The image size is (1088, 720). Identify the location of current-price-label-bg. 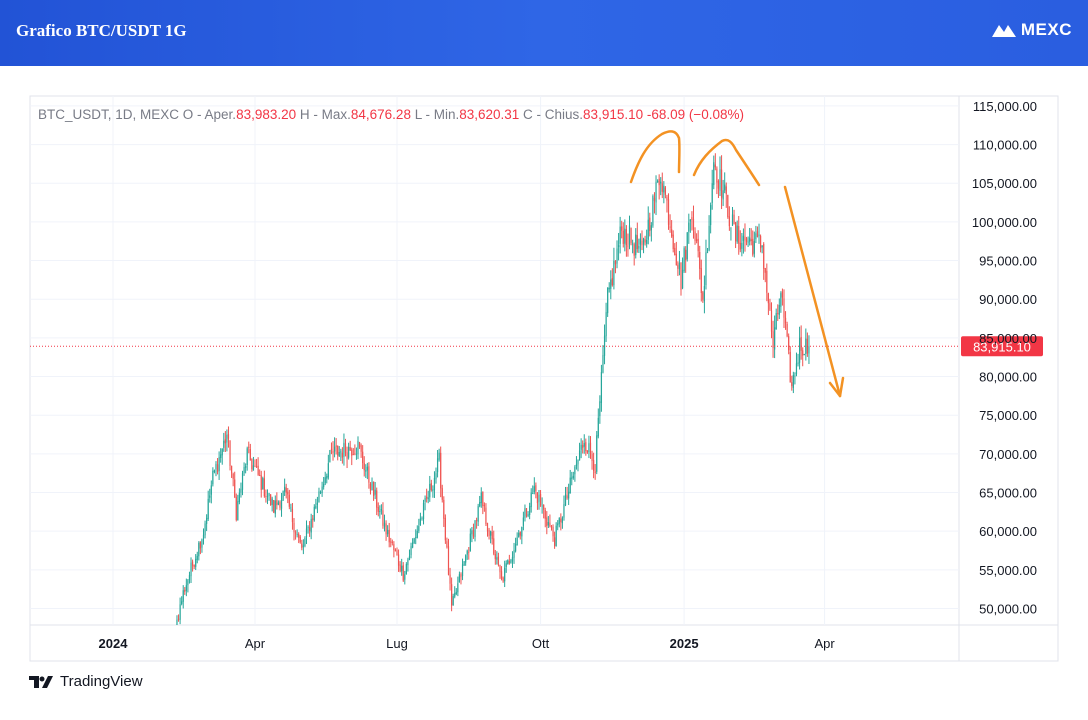
(1002, 346).